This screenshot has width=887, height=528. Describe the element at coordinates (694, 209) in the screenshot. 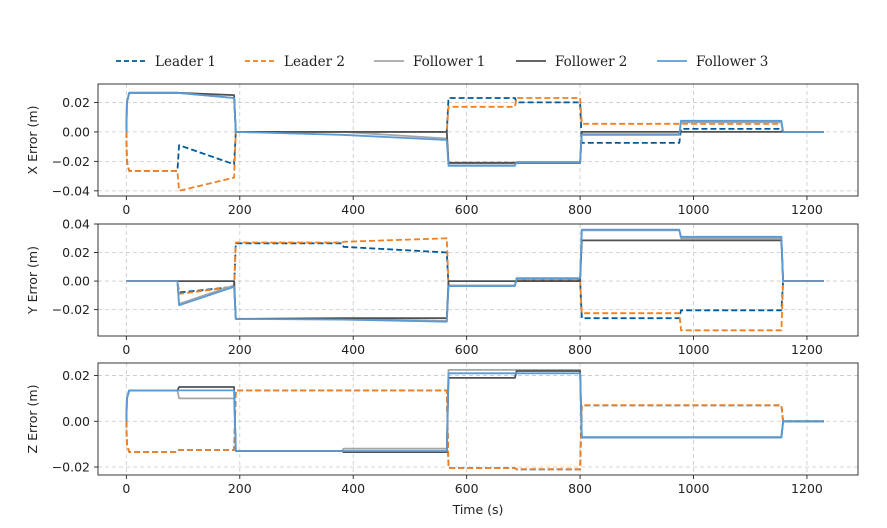

I see `x-tick-label-x-5: 1000` at that location.